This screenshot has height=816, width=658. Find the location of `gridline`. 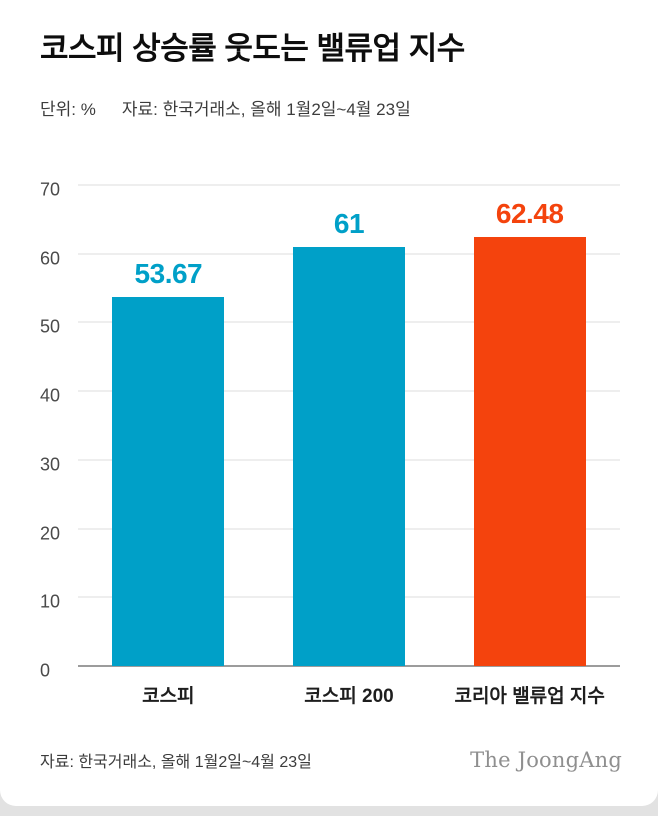

gridline is located at coordinates (349, 185).